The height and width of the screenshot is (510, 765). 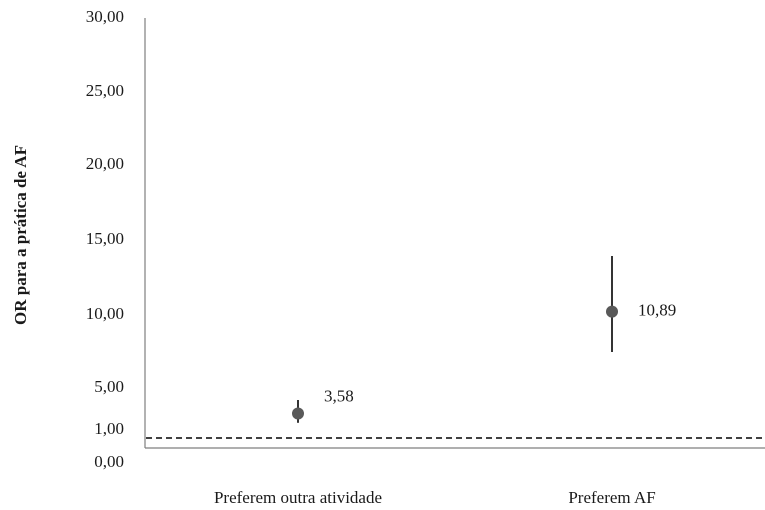 What do you see at coordinates (105, 16) in the screenshot?
I see `y-tick-label: 30,00` at bounding box center [105, 16].